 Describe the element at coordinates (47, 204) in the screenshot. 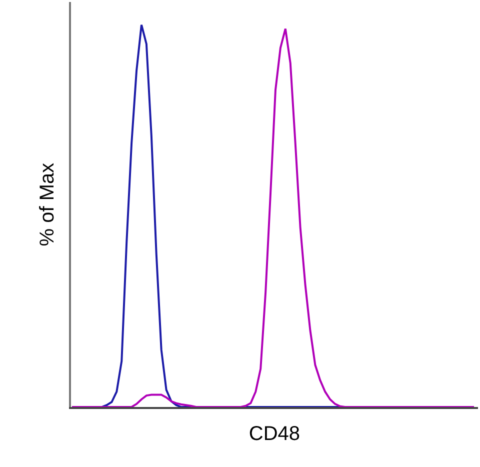

I see `y-axis-title: % of Max` at that location.